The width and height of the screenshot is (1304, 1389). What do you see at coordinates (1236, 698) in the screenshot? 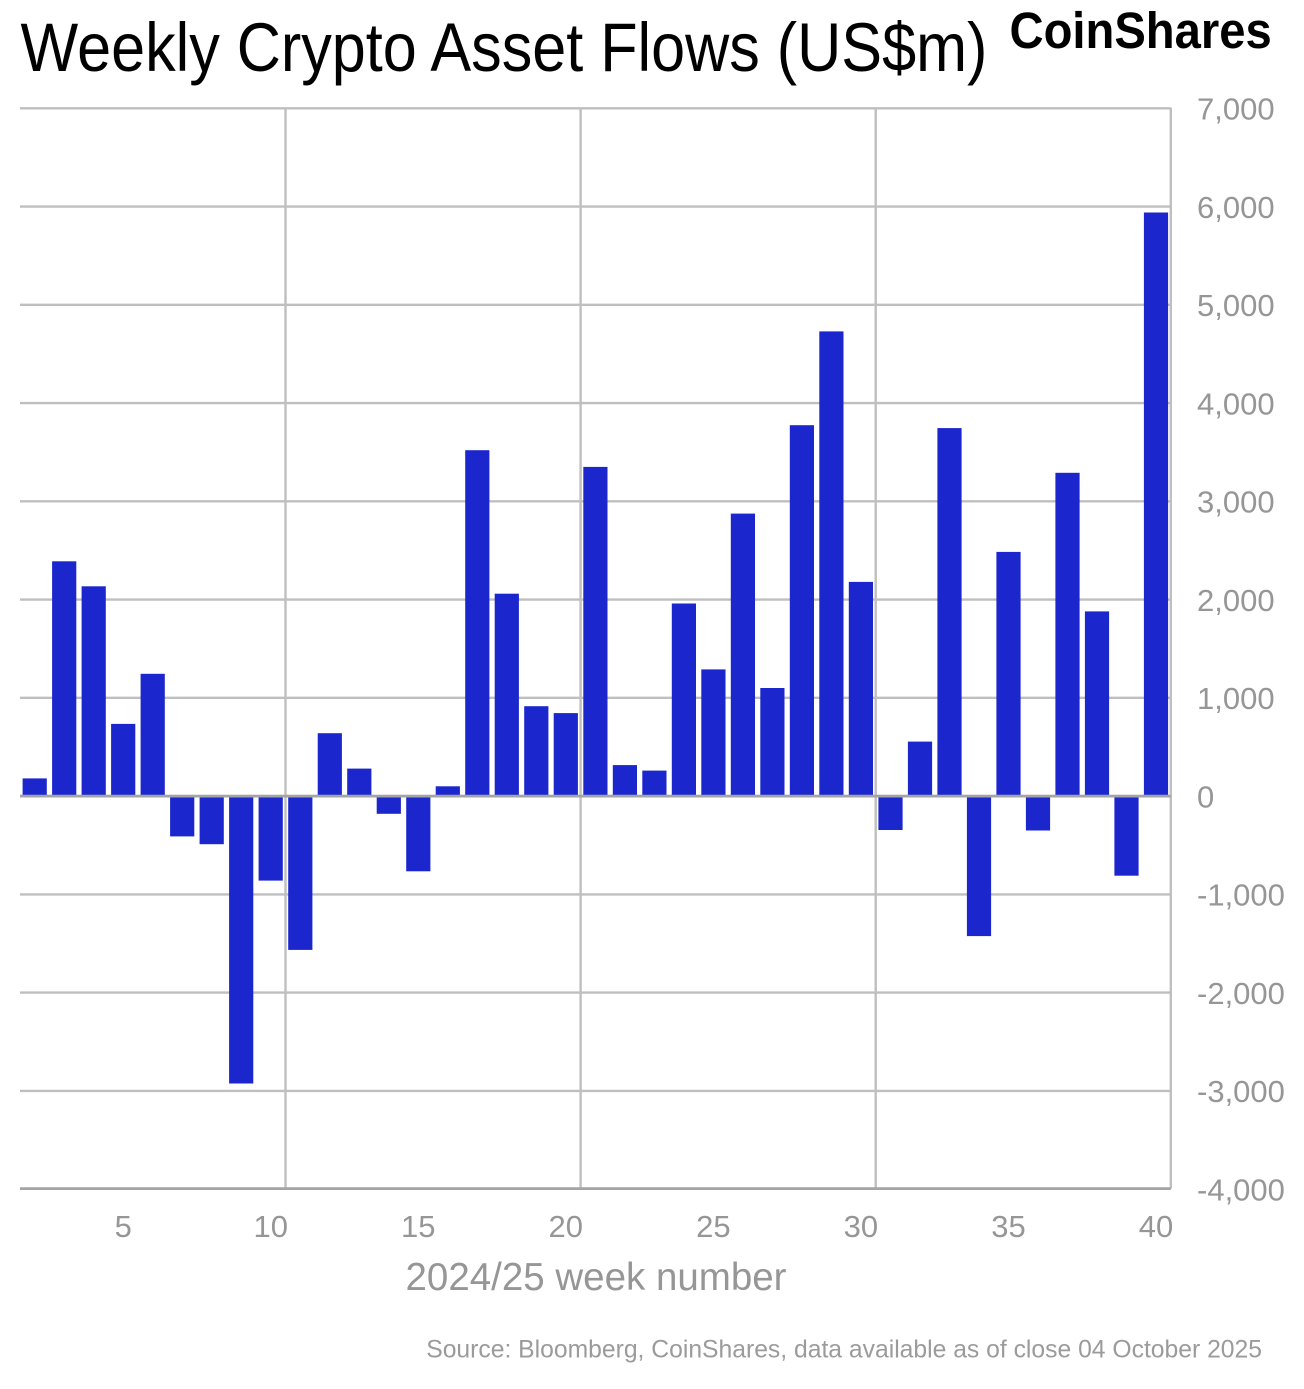
I see `svg-text: 1,000` at bounding box center [1236, 698].